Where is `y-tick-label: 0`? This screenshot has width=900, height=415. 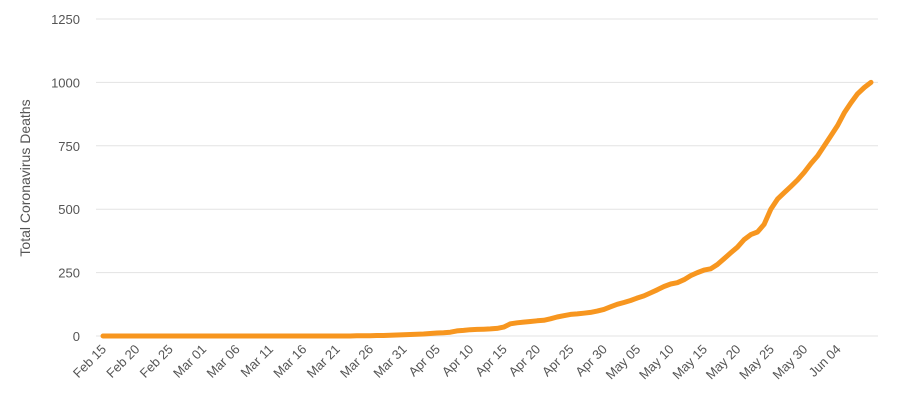
y-tick-label: 0 is located at coordinates (76, 336).